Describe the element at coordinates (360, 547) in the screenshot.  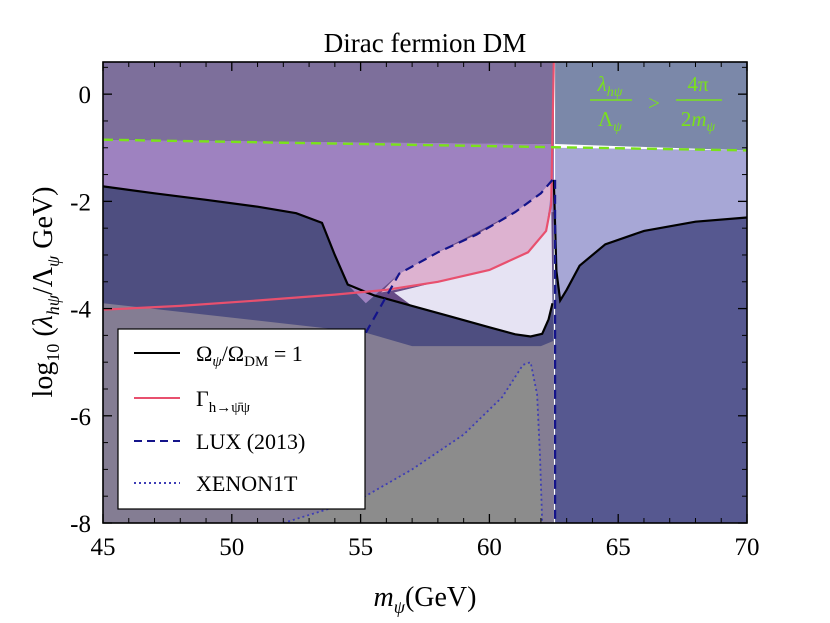
I see `x-tick-label: 55` at that location.